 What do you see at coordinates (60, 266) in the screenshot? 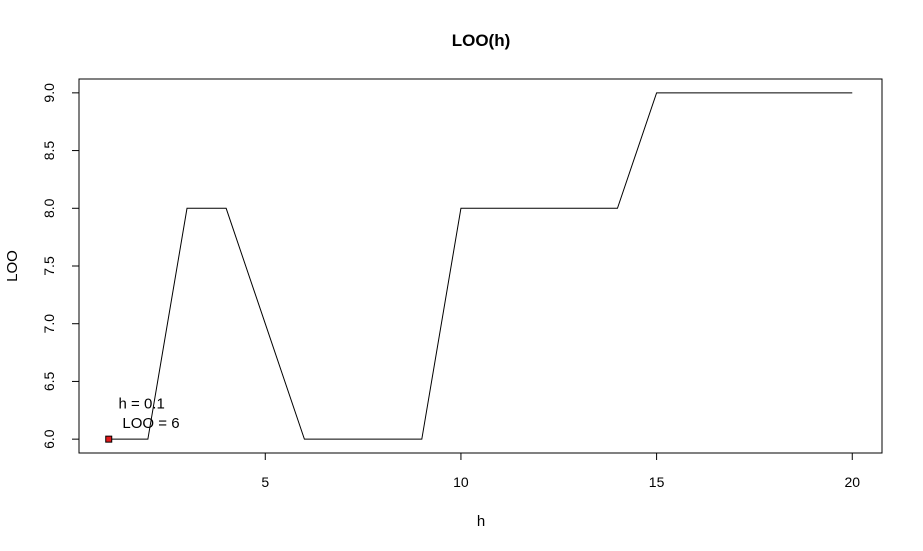
I see `y-axis: 6.0 6.5 7.0 7.5 8.0 8.5 9.0` at bounding box center [60, 266].